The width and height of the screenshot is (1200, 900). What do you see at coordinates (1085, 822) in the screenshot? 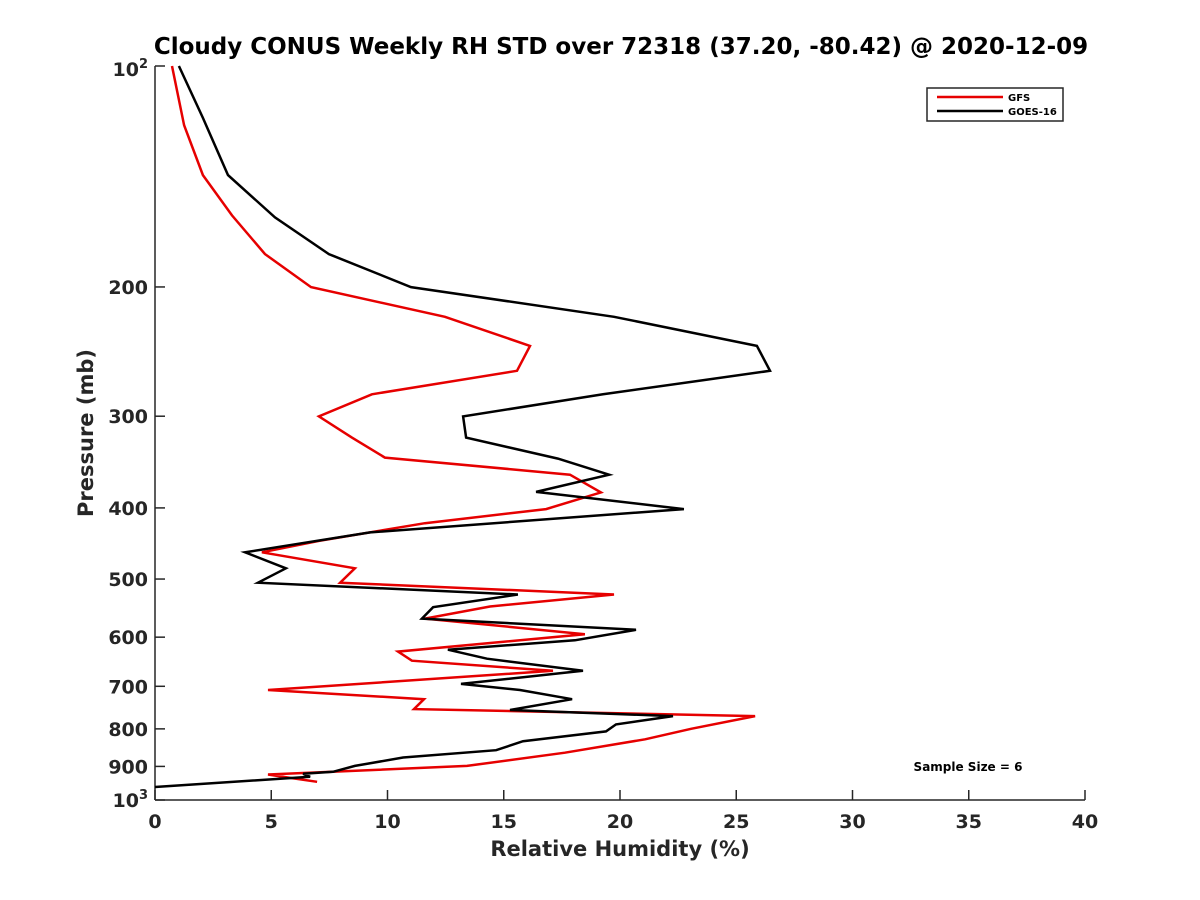
I see `x-tick-label: 40` at bounding box center [1085, 822].